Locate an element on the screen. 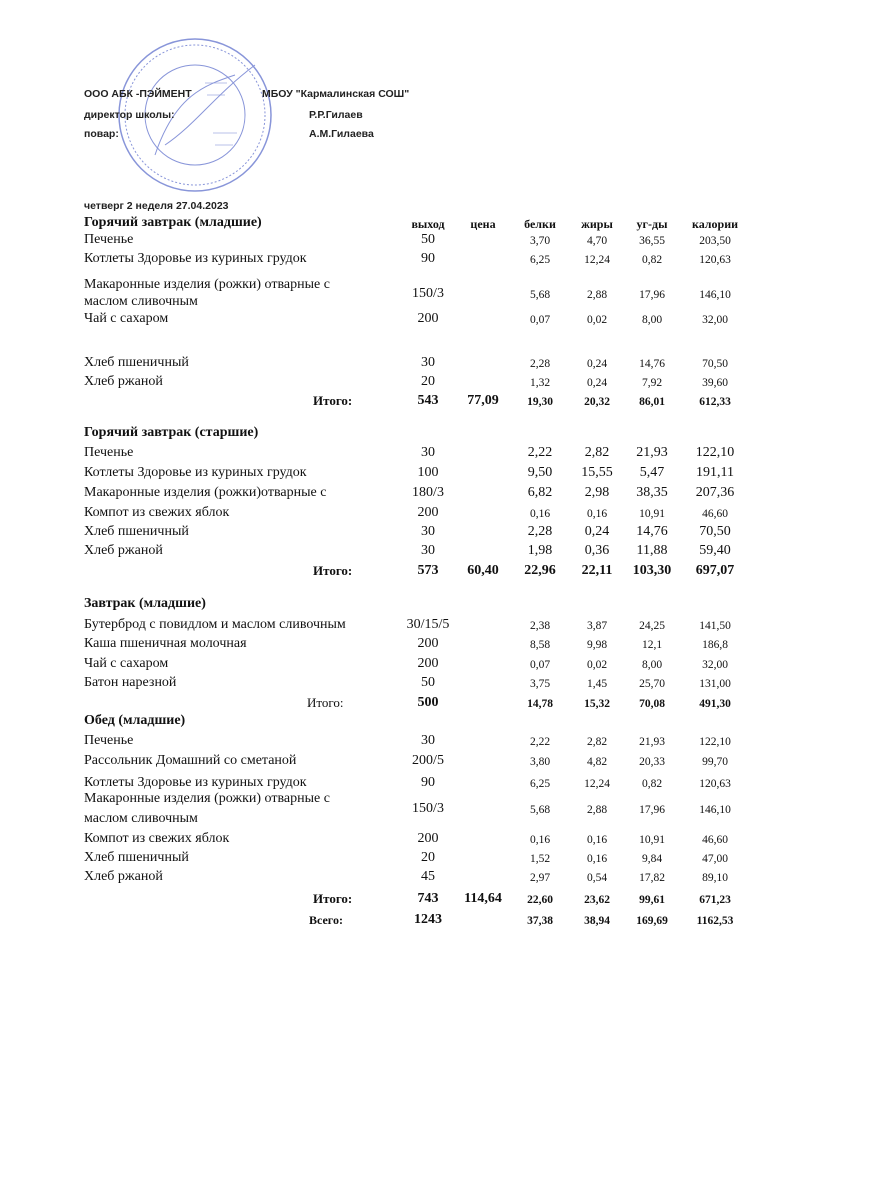 This screenshot has width=873, height=1200. cell-output: 20 is located at coordinates (428, 857).